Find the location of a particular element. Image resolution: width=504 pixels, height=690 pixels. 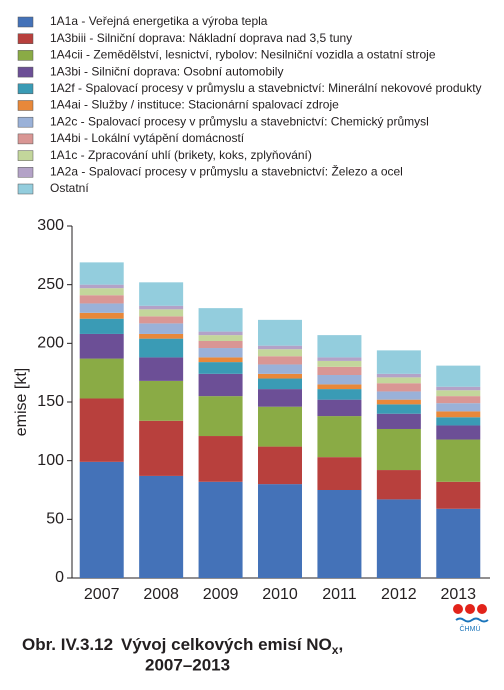

y-tick-label: 50 is located at coordinates (55, 519).